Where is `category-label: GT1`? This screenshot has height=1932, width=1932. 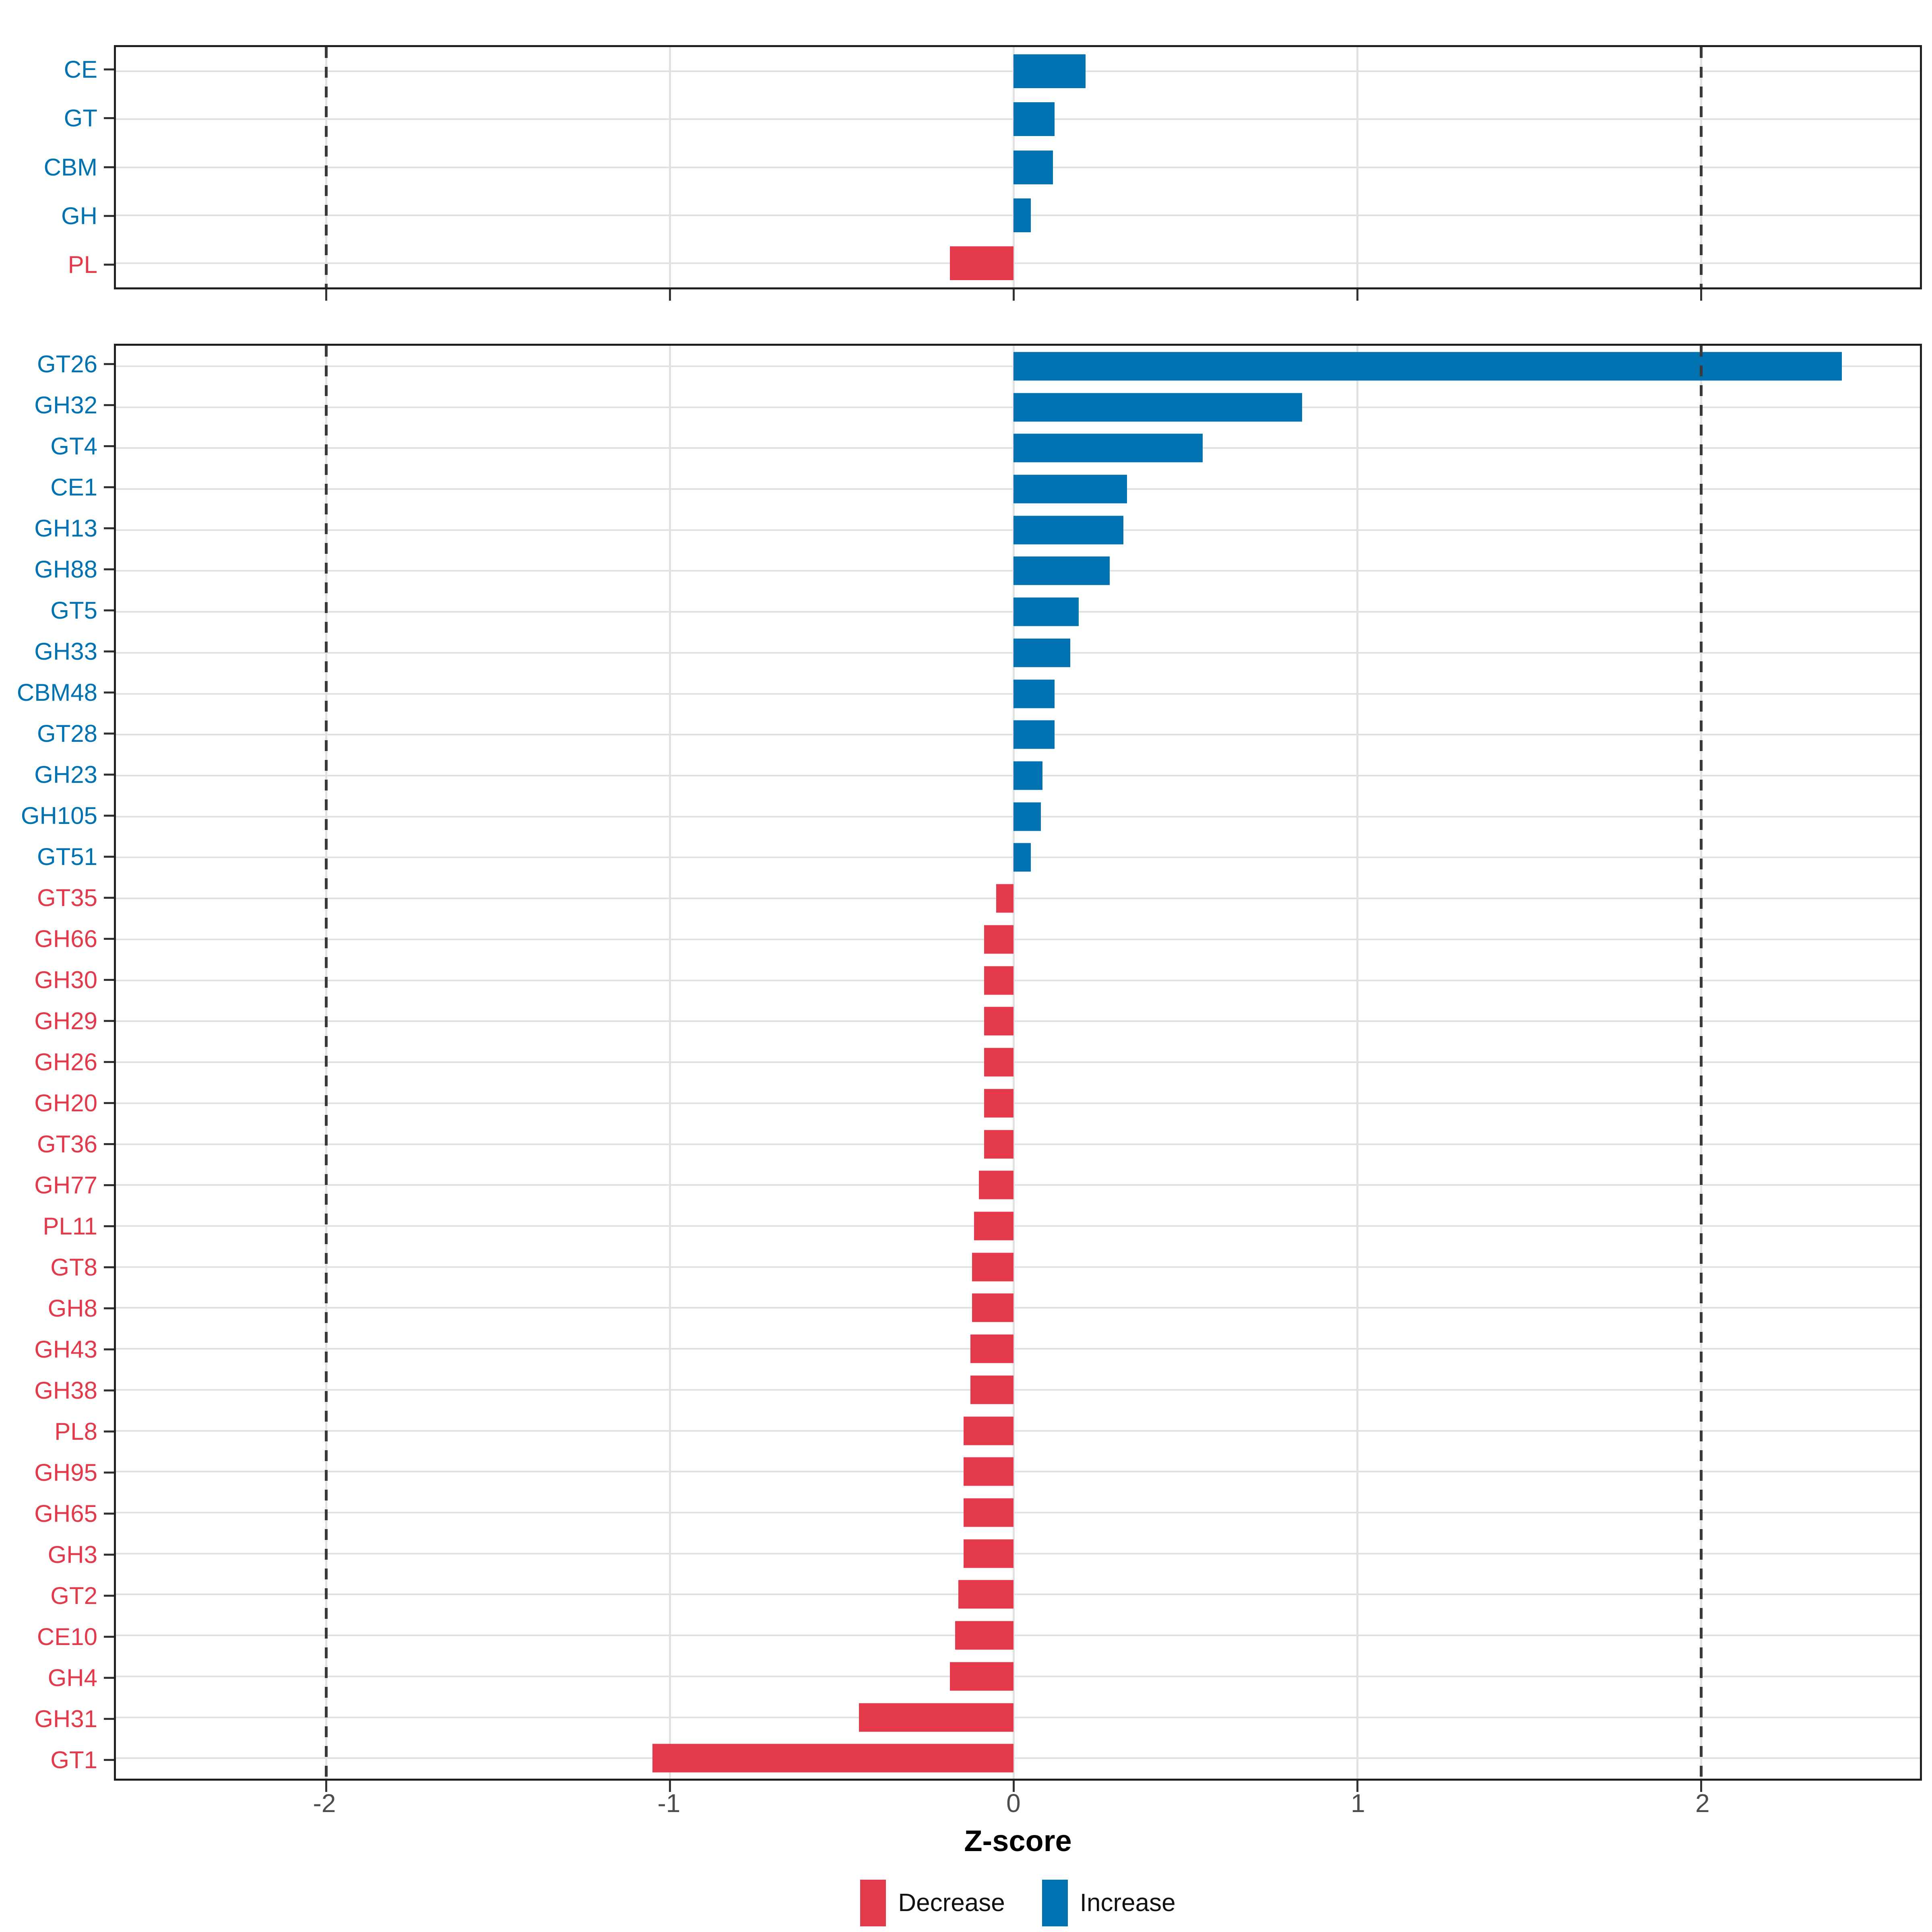 category-label: GT1 is located at coordinates (73, 1759).